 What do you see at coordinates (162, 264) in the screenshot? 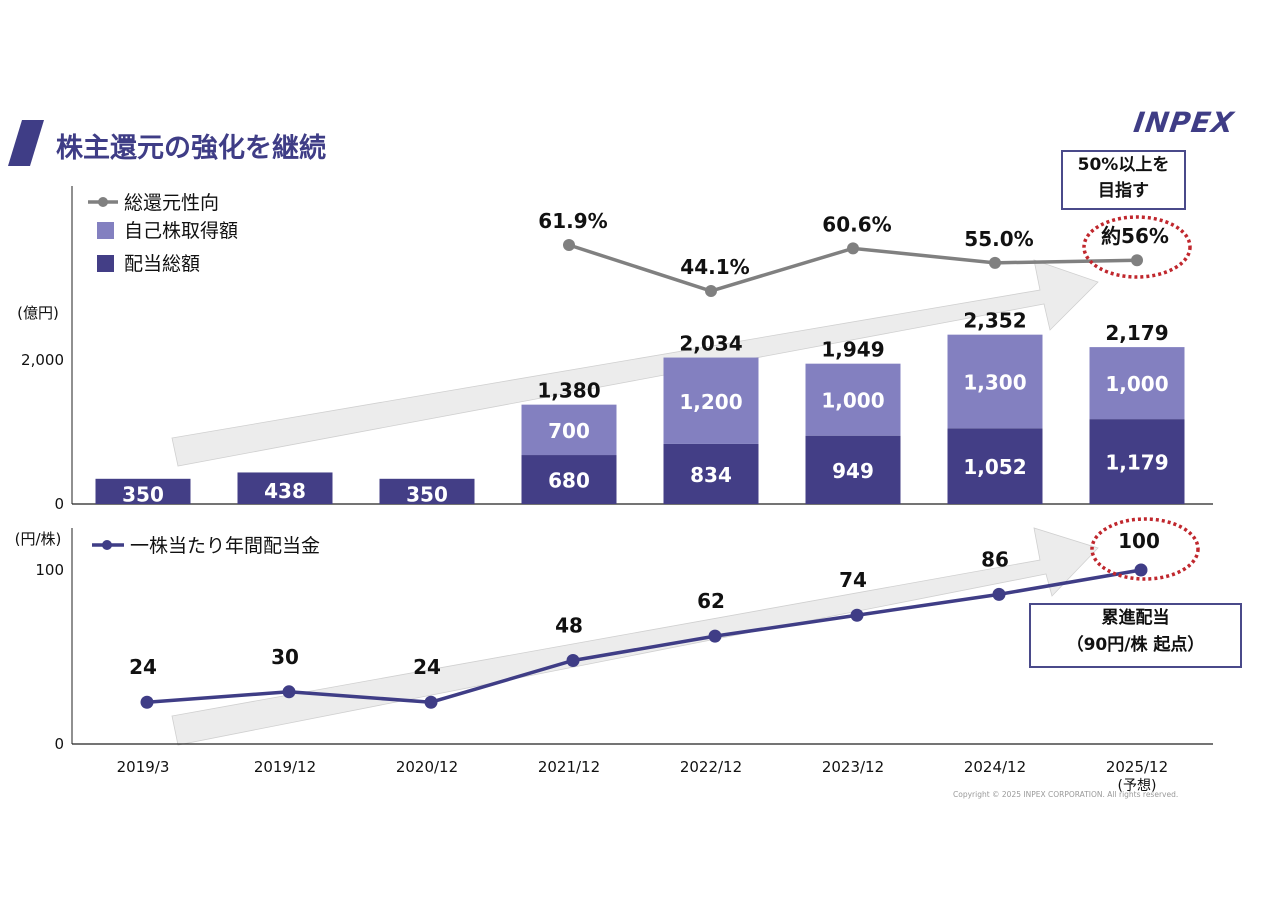
I see `legend-dividend-label: 配当総額` at bounding box center [162, 264].